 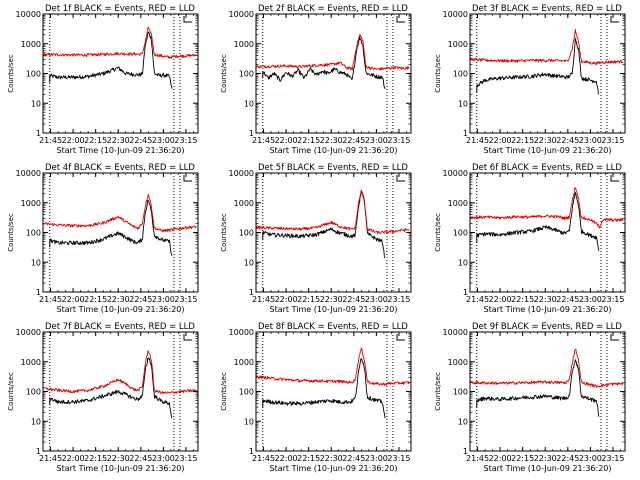 I want to click on panel-title: Det 1f BLACK = Events, RED = LLD, so click(x=120, y=9).